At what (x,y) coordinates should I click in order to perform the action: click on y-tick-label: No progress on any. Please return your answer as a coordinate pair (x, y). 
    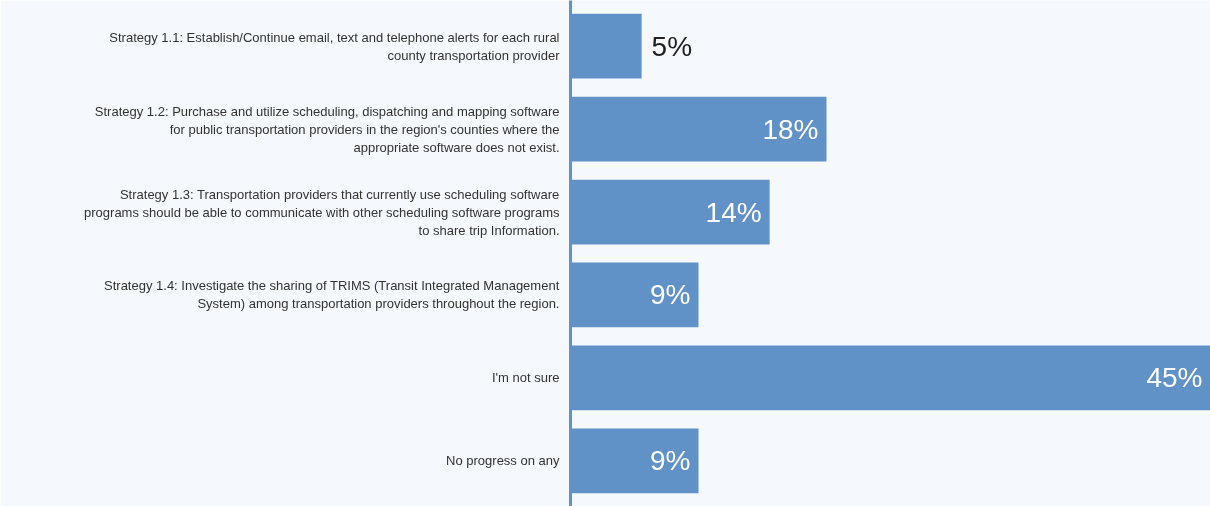
    Looking at the image, I should click on (503, 461).